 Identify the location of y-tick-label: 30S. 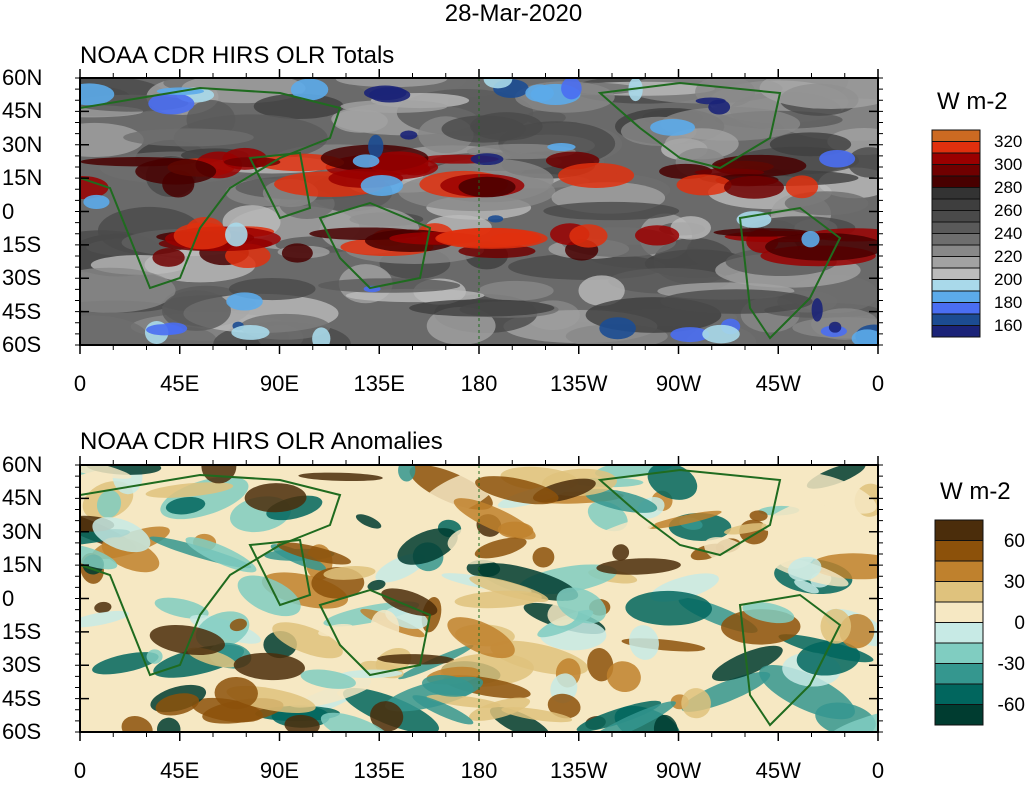
(22, 665).